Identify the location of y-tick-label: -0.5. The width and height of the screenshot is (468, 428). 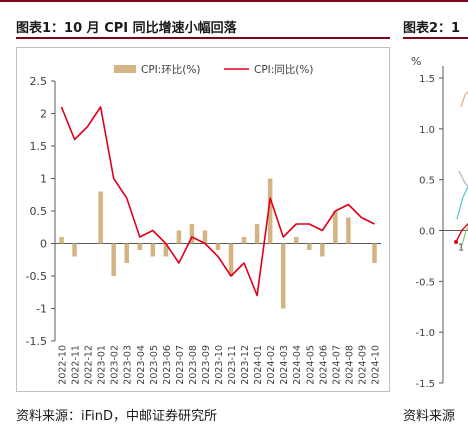
(36, 276).